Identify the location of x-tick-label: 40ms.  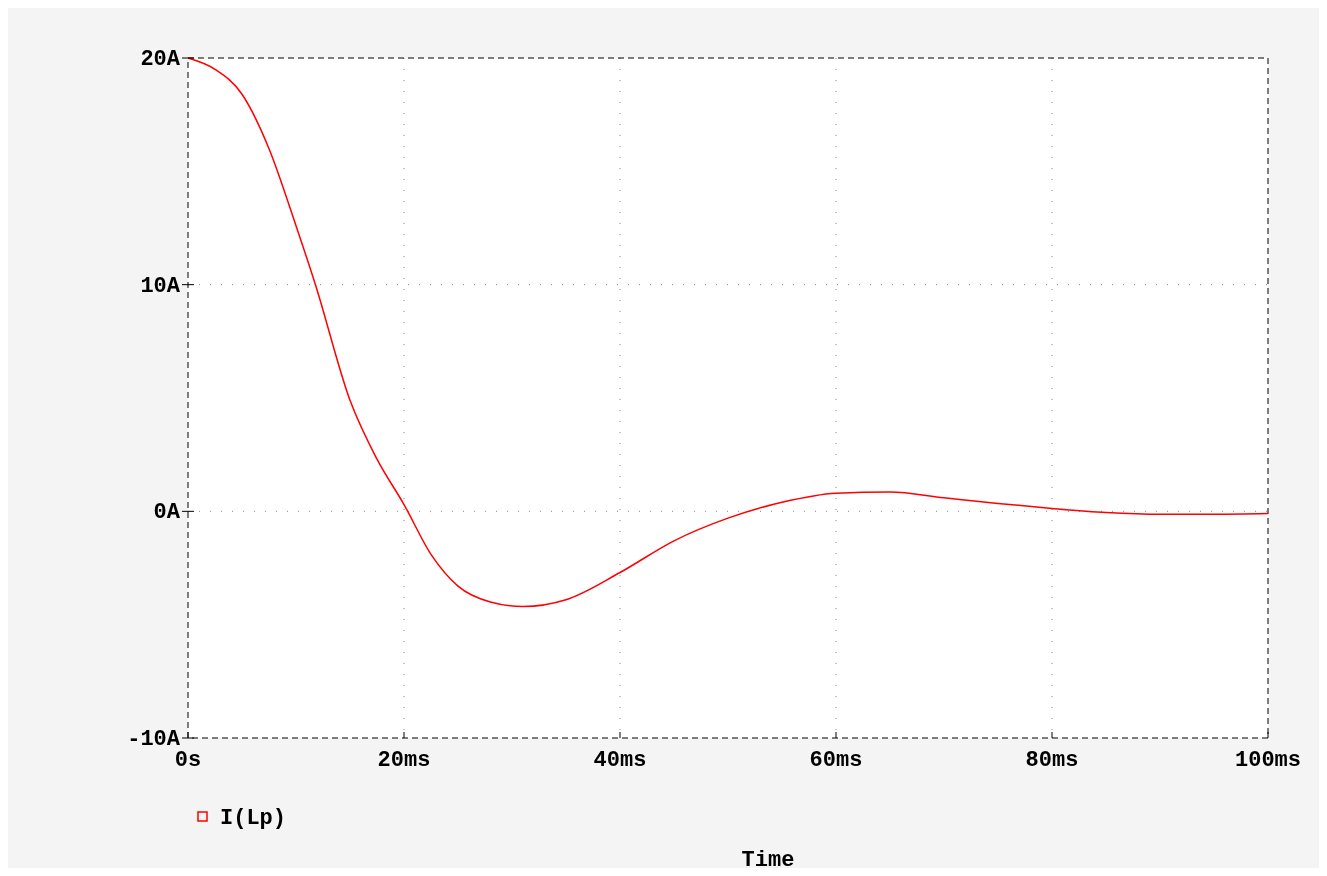
(620, 760).